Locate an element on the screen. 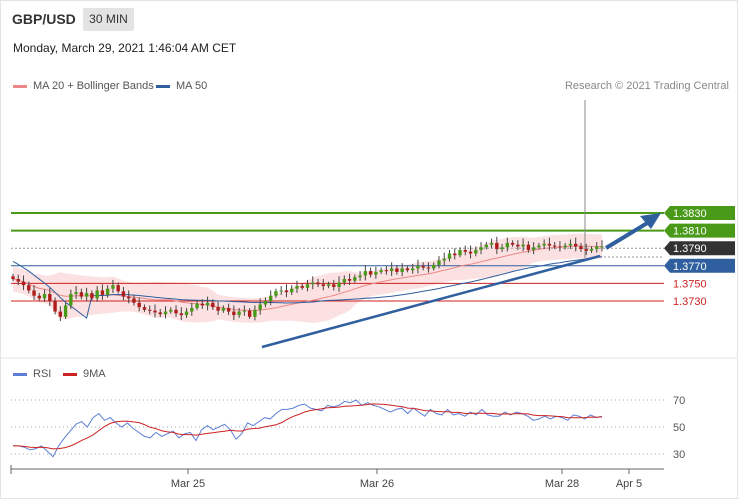 This screenshot has width=738, height=500. forecast-arrow-head is located at coordinates (650, 221).